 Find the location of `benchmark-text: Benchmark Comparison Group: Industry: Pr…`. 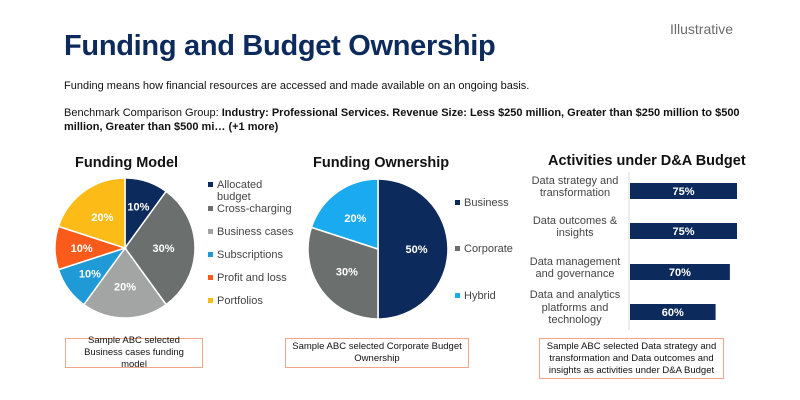

benchmark-text: Benchmark Comparison Group: Industry: Pr… is located at coordinates (404, 120).